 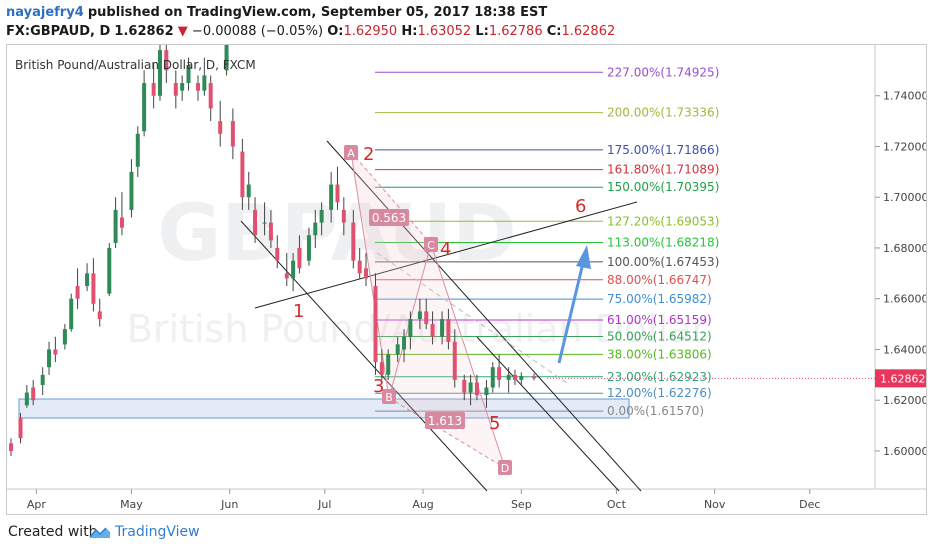 I want to click on wave-label: 3, so click(x=378, y=386).